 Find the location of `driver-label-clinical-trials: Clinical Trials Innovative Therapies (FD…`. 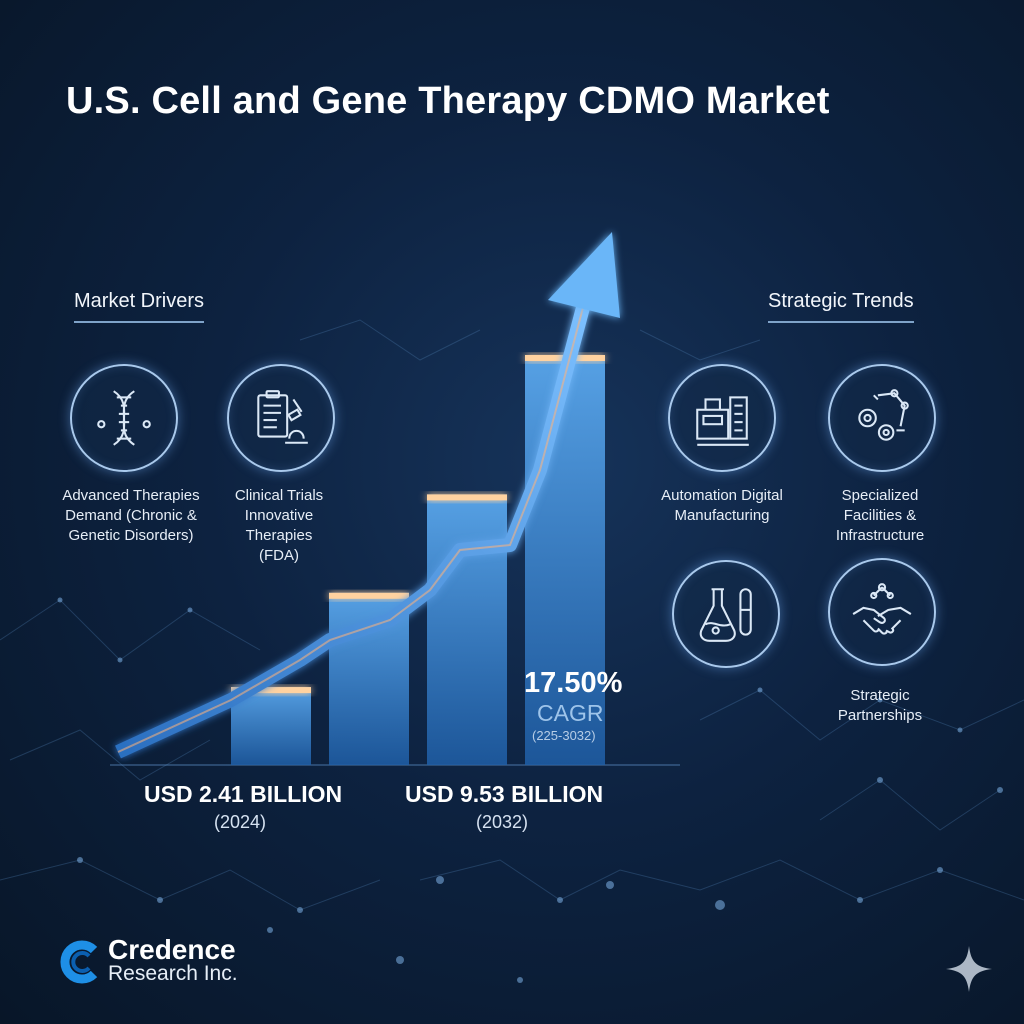

driver-label-clinical-trials: Clinical Trials Innovative Therapies (FD… is located at coordinates (279, 525).